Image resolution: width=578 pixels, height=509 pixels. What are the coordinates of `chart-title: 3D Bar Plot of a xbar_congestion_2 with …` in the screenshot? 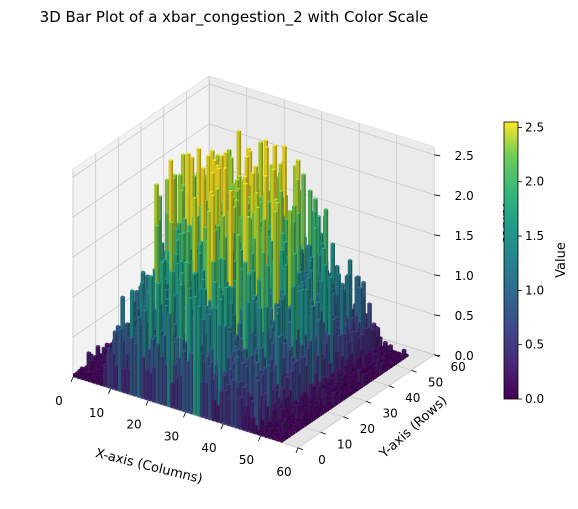 It's located at (234, 17).